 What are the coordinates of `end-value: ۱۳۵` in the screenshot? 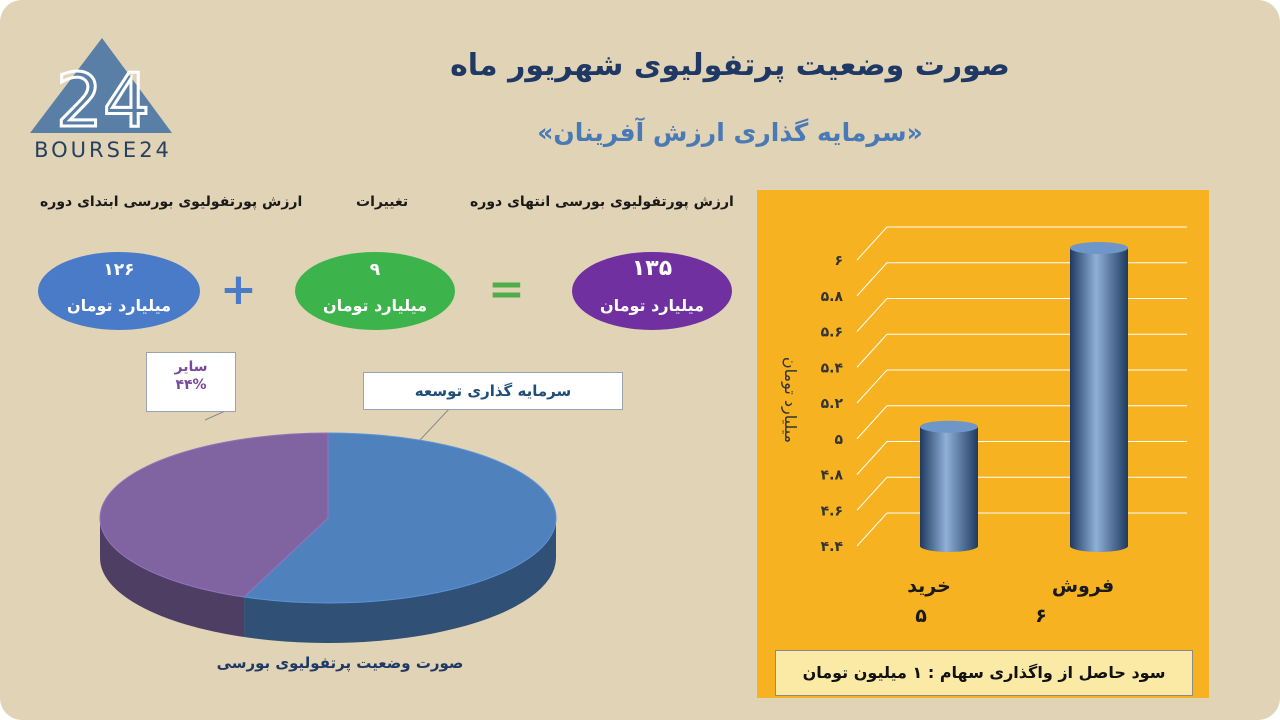 It's located at (652, 268).